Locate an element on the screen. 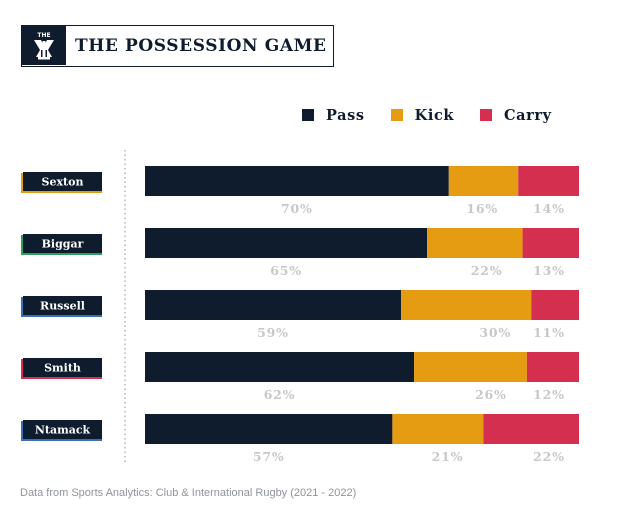 This screenshot has height=522, width=620. bar-pass-ntamack is located at coordinates (269, 429).